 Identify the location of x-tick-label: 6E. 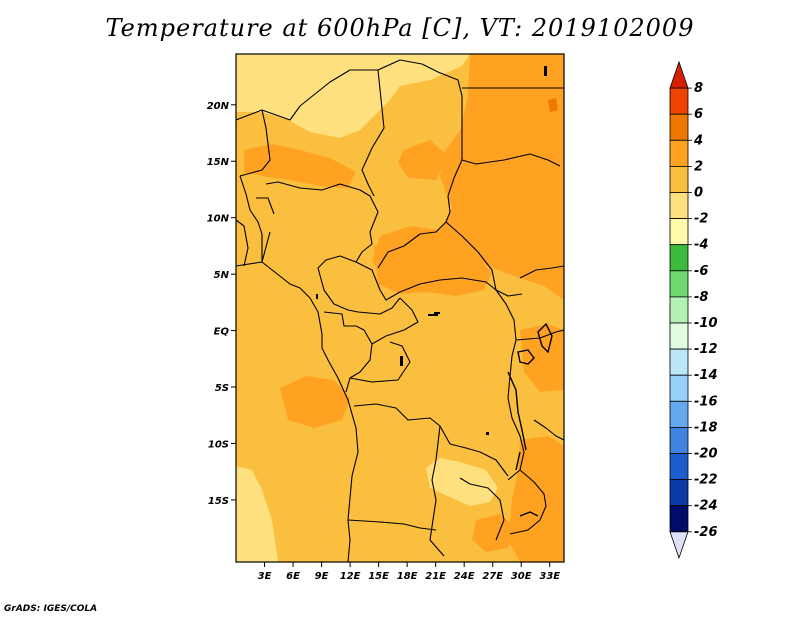
(293, 576).